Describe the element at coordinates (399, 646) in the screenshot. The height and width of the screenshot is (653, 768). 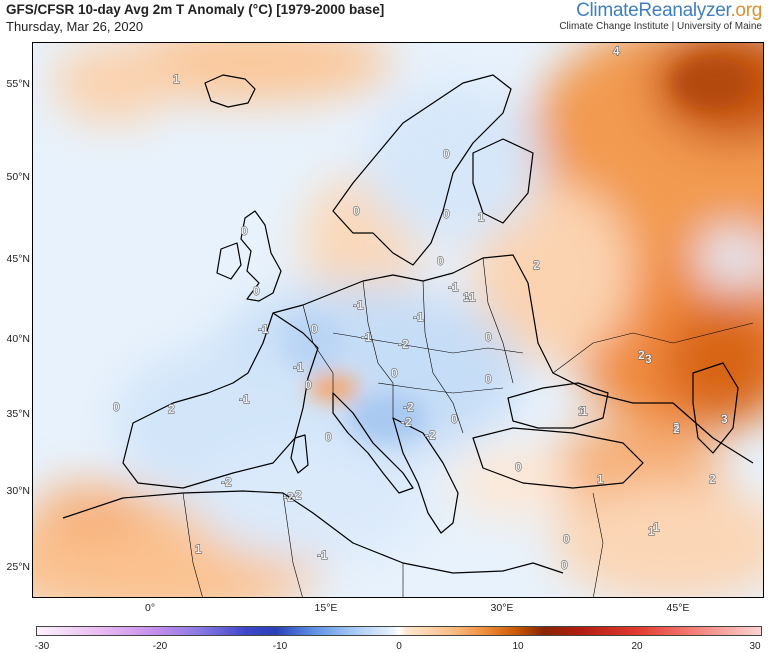
I see `colorbar-tick: 0` at that location.